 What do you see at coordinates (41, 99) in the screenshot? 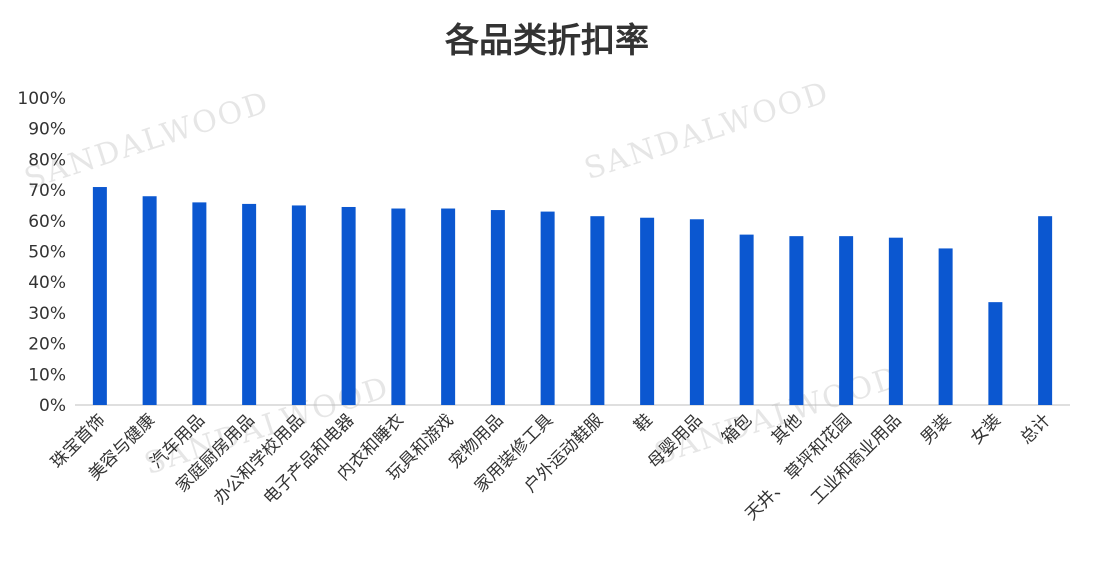
I see `y-tick-label: 100%` at bounding box center [41, 99].